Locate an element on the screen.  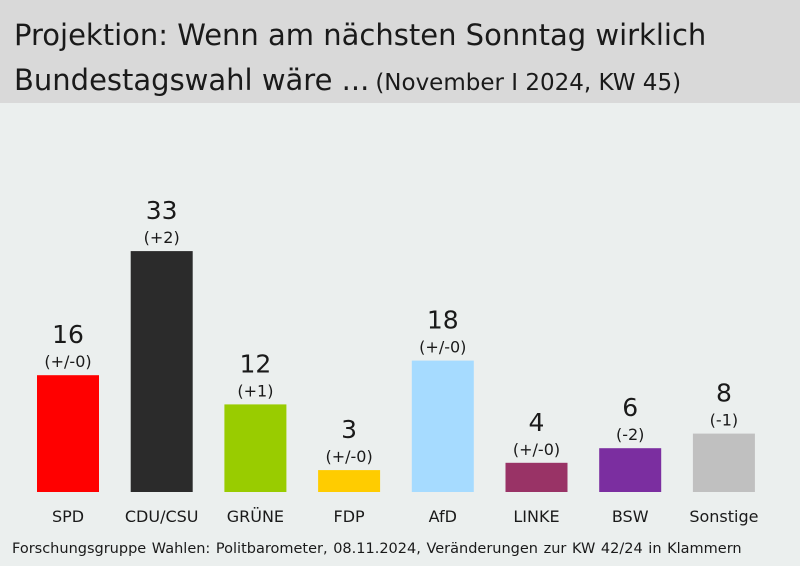
change-label-bsw: (-2) is located at coordinates (630, 434).